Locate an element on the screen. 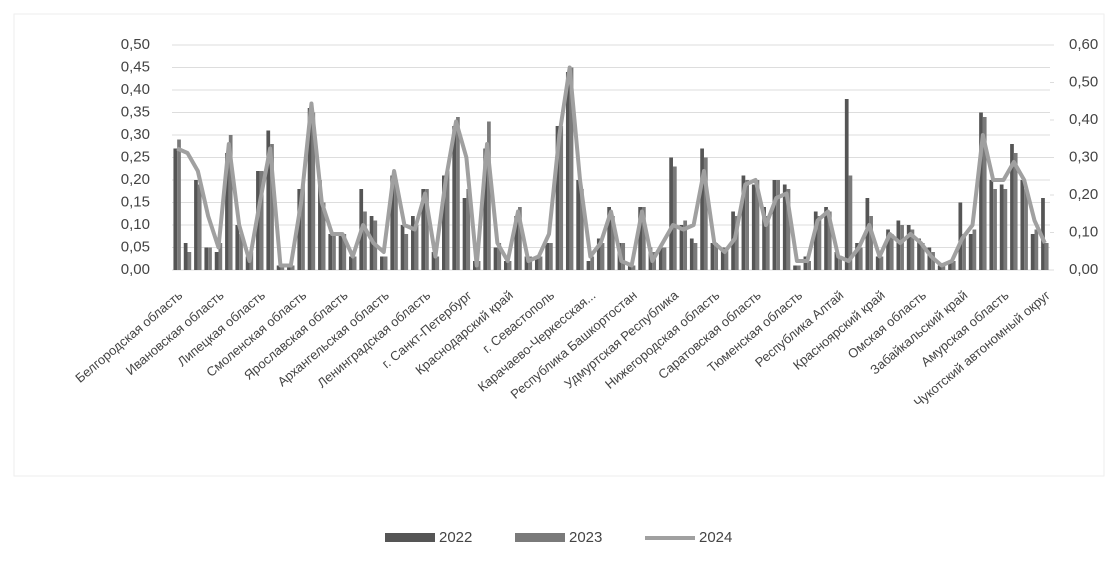 Image resolution: width=1114 pixels, height=567 pixels. y-tick-label: 0,45 is located at coordinates (135, 66).